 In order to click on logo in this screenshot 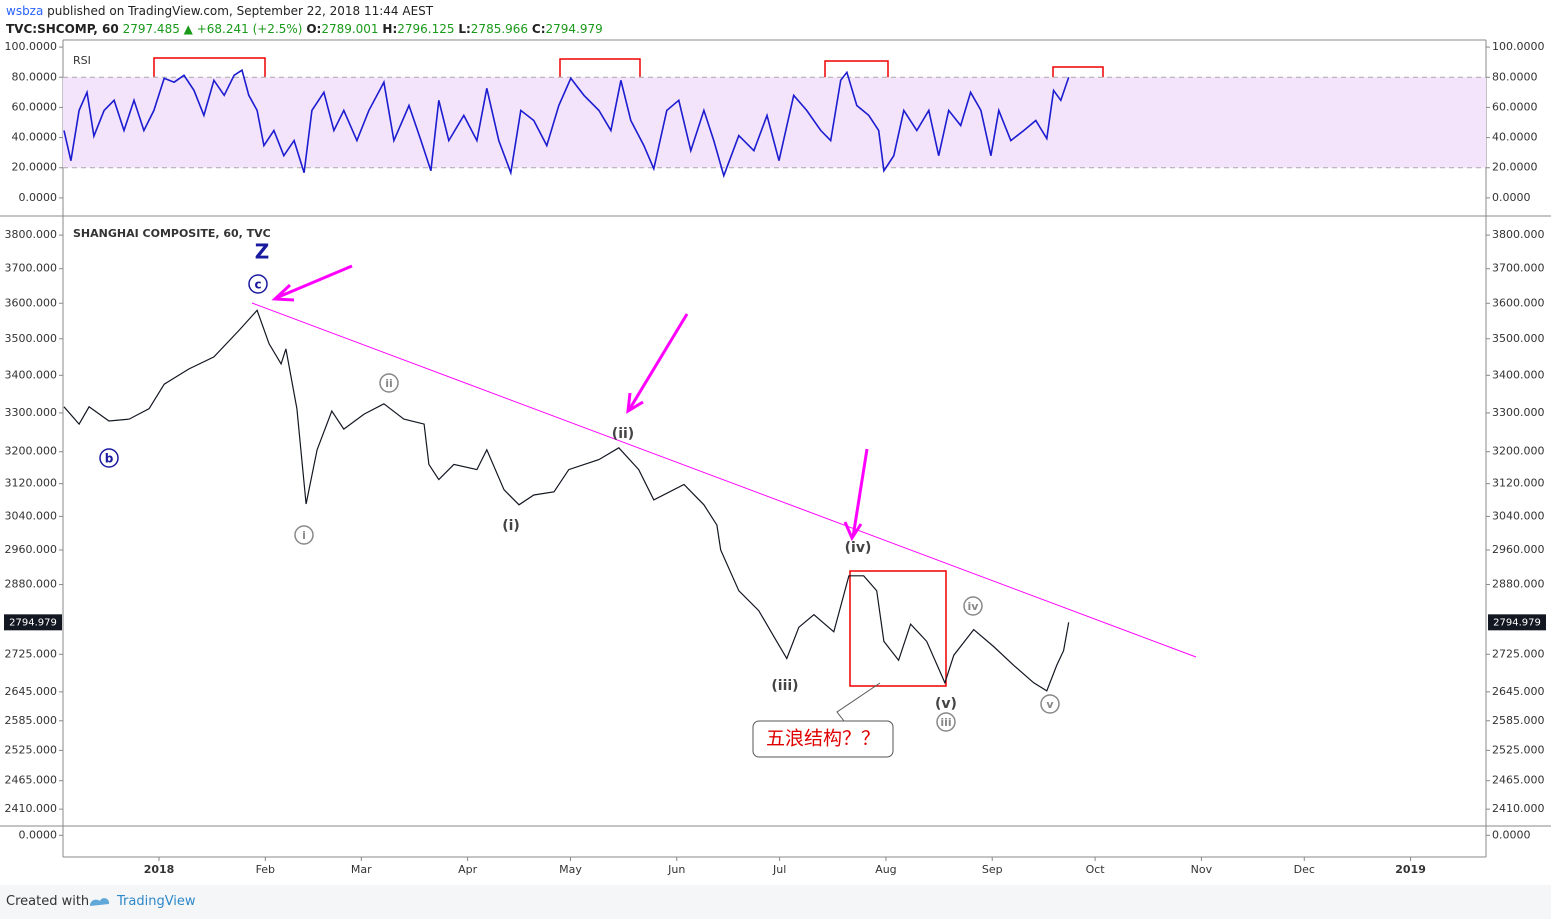, I will do `click(100, 902)`.